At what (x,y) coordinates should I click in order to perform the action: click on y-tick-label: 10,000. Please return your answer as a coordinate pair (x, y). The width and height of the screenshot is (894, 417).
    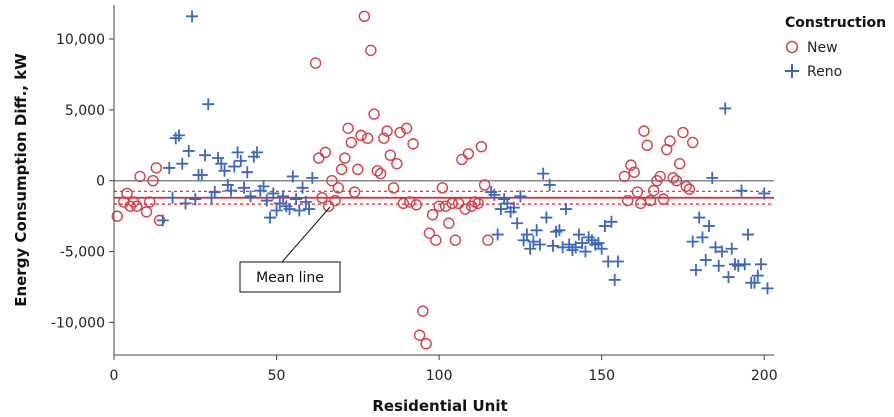
    Looking at the image, I should click on (80, 40).